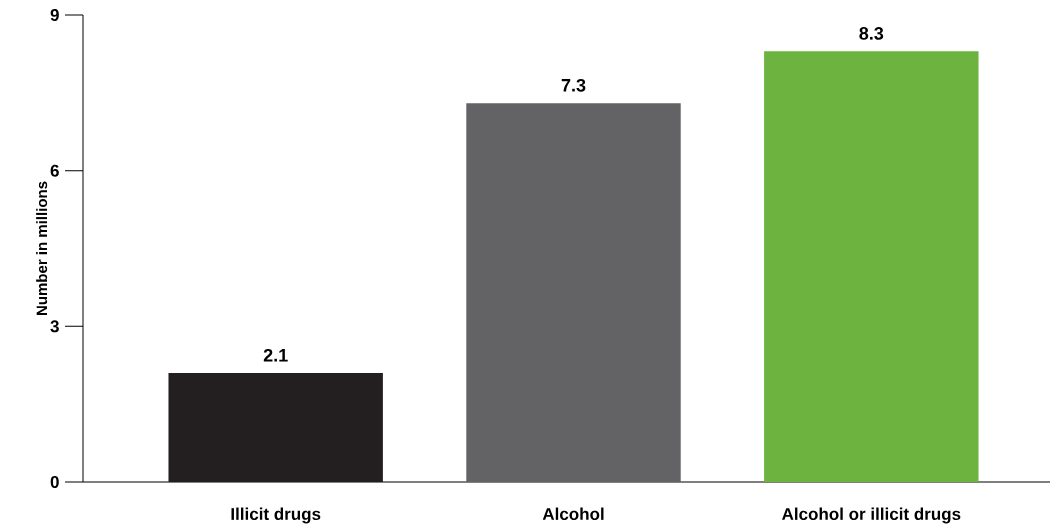  I want to click on y-tick-label: 6, so click(54, 170).